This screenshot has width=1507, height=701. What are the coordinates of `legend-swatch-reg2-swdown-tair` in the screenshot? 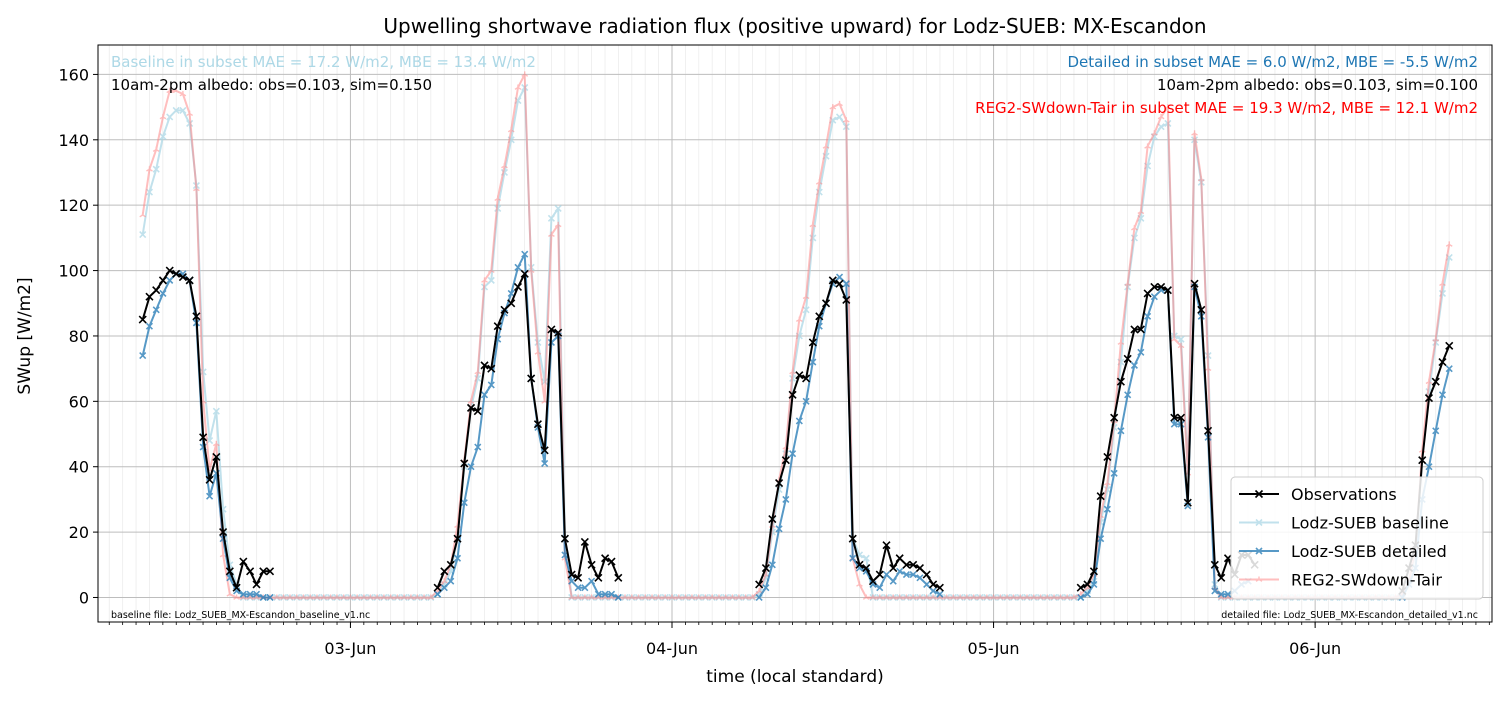 It's located at (1259, 579).